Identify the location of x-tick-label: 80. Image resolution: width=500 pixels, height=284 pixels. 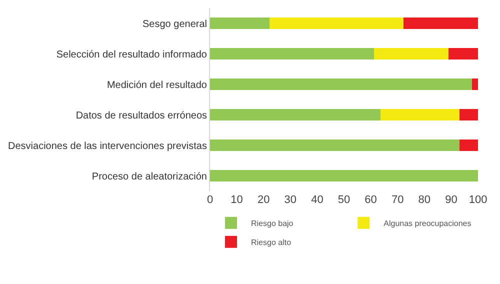
(424, 200).